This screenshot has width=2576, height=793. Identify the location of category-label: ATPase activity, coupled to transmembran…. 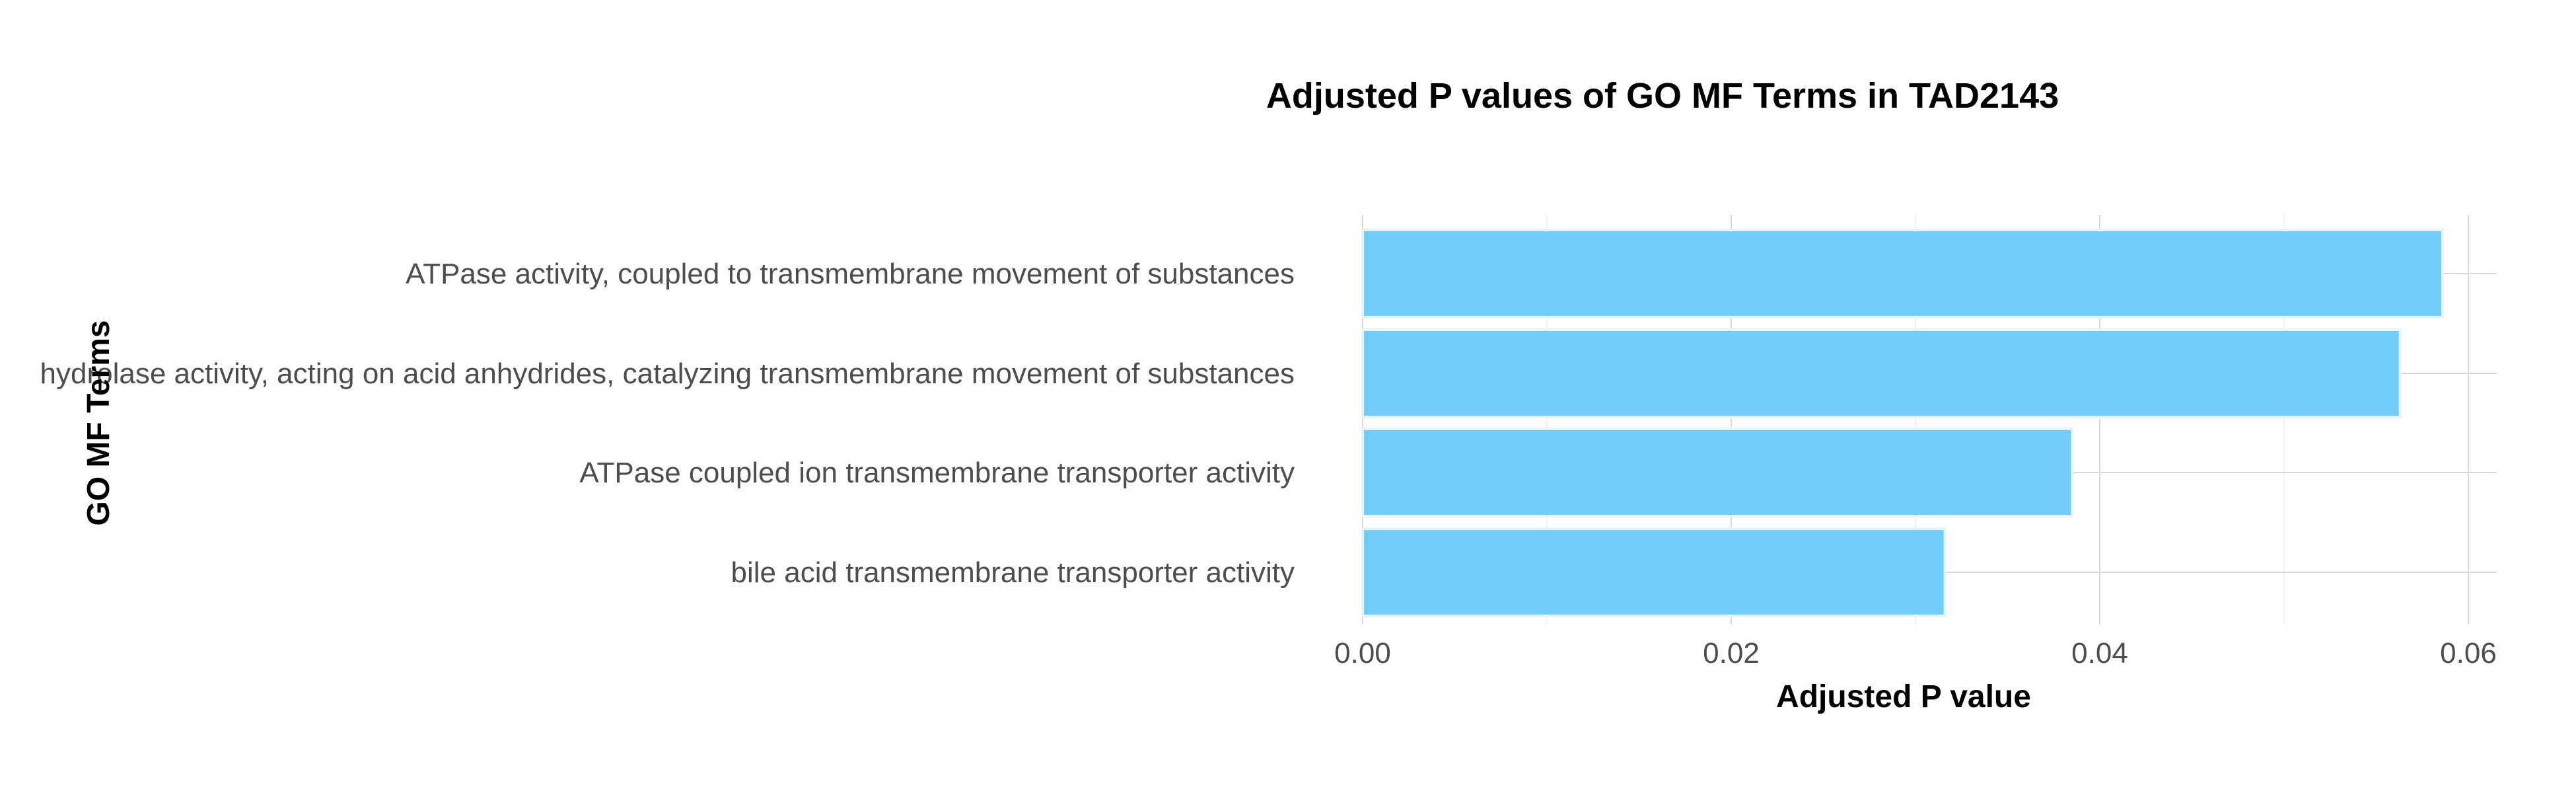
(851, 274).